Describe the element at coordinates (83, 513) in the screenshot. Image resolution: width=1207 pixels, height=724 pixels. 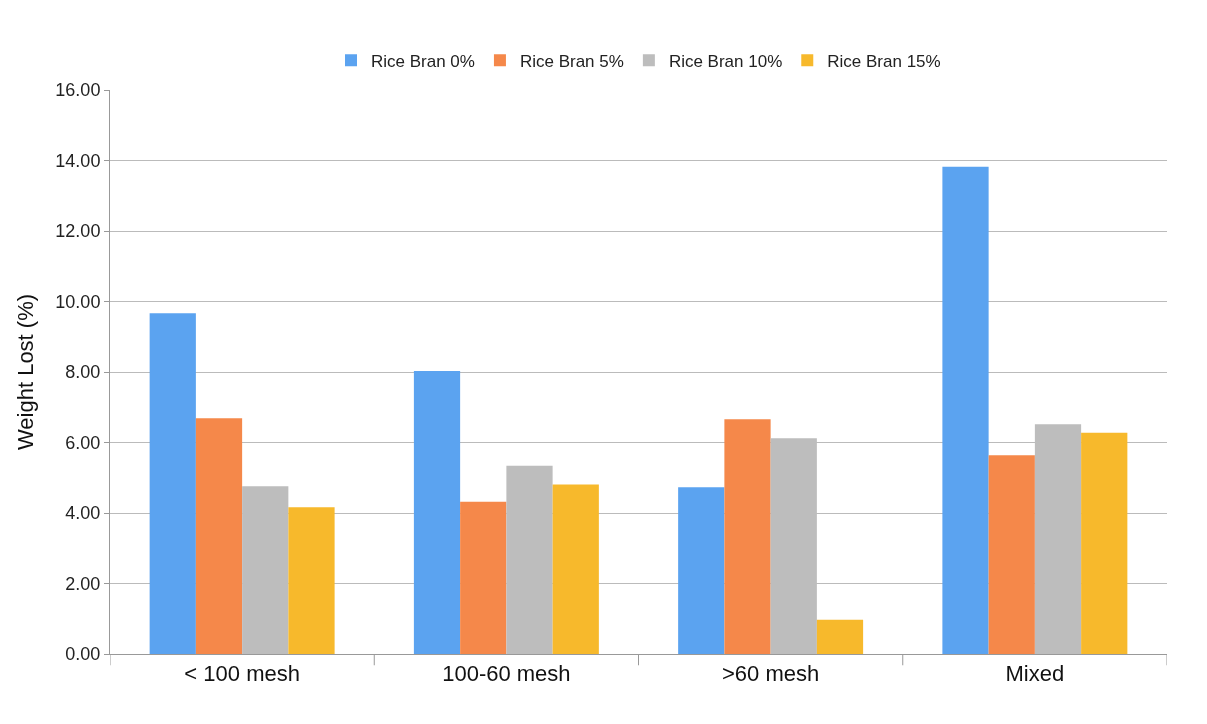
I see `y-tick-label: 4.00` at that location.